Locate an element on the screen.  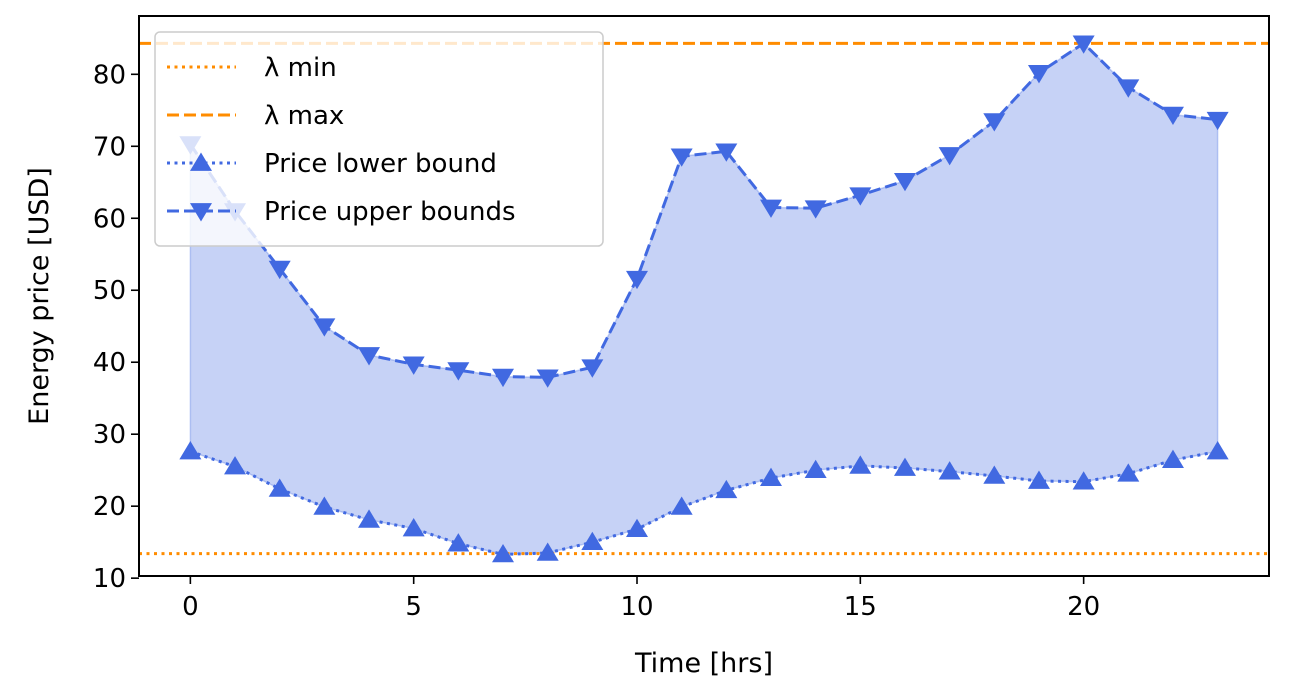
x-tick-label: 15 is located at coordinates (860, 607).